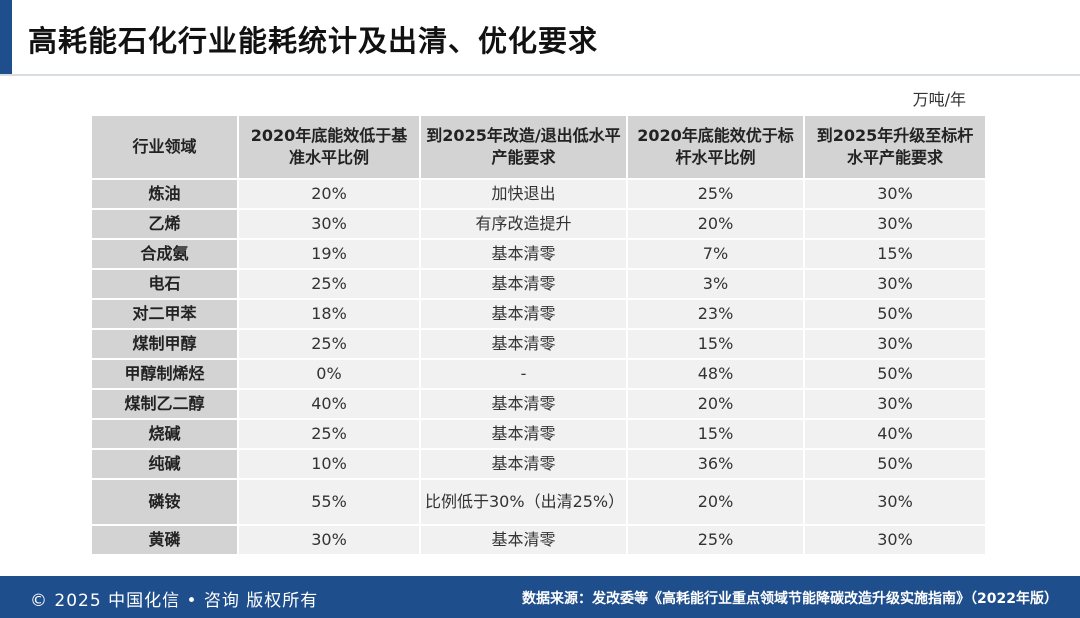 The height and width of the screenshot is (618, 1080). I want to click on title-divider, so click(540, 75).